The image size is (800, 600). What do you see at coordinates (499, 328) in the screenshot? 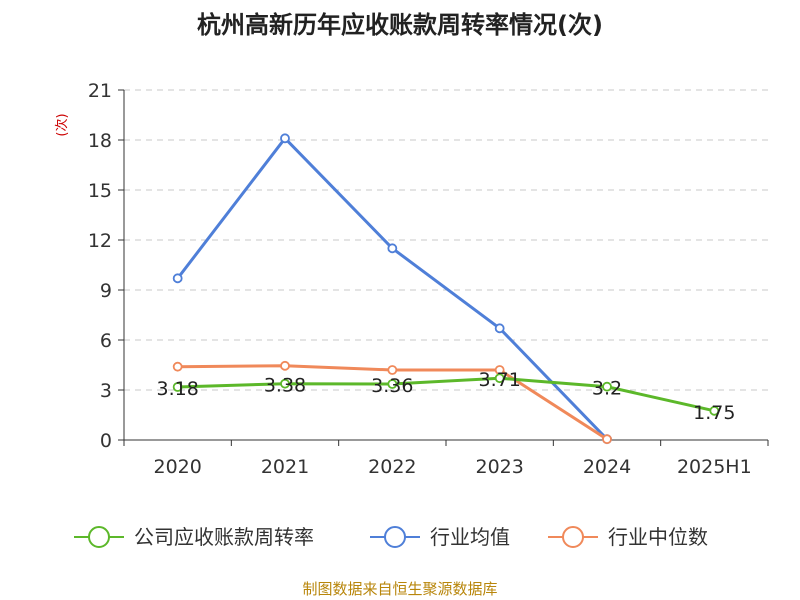
I see `series-1-point-2023` at bounding box center [499, 328].